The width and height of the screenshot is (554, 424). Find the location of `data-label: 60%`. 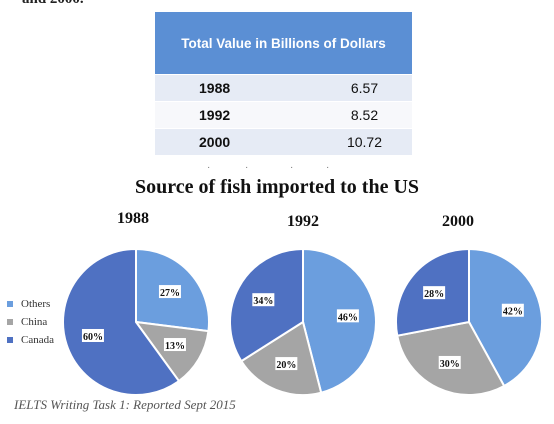

data-label: 60% is located at coordinates (93, 337).